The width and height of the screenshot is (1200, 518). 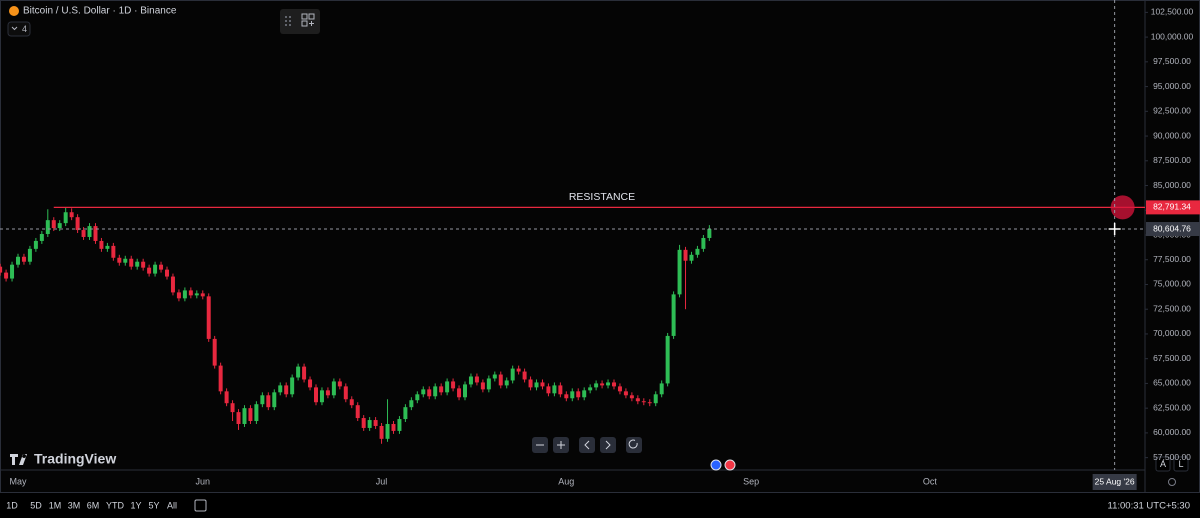 What do you see at coordinates (1172, 185) in the screenshot?
I see `y-tick-label: 85,000.00` at bounding box center [1172, 185].